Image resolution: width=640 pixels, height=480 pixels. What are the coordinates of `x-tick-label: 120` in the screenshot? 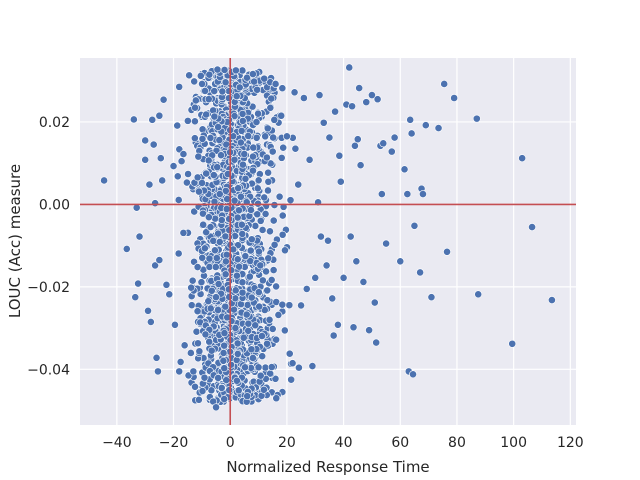 It's located at (570, 443).